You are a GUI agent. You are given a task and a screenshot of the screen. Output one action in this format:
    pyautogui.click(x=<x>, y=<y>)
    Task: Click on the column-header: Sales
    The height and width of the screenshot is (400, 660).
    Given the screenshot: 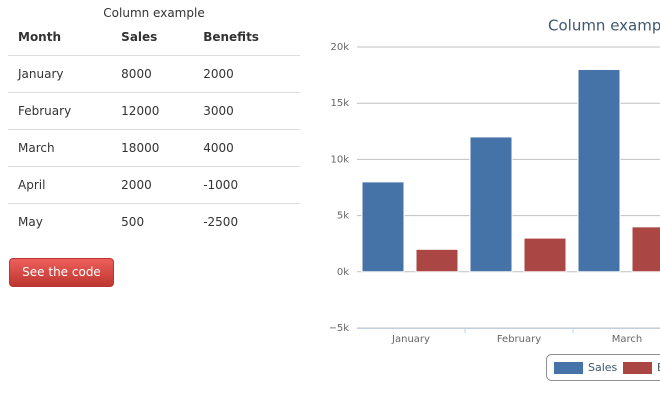 What is the action you would take?
    pyautogui.click(x=139, y=37)
    